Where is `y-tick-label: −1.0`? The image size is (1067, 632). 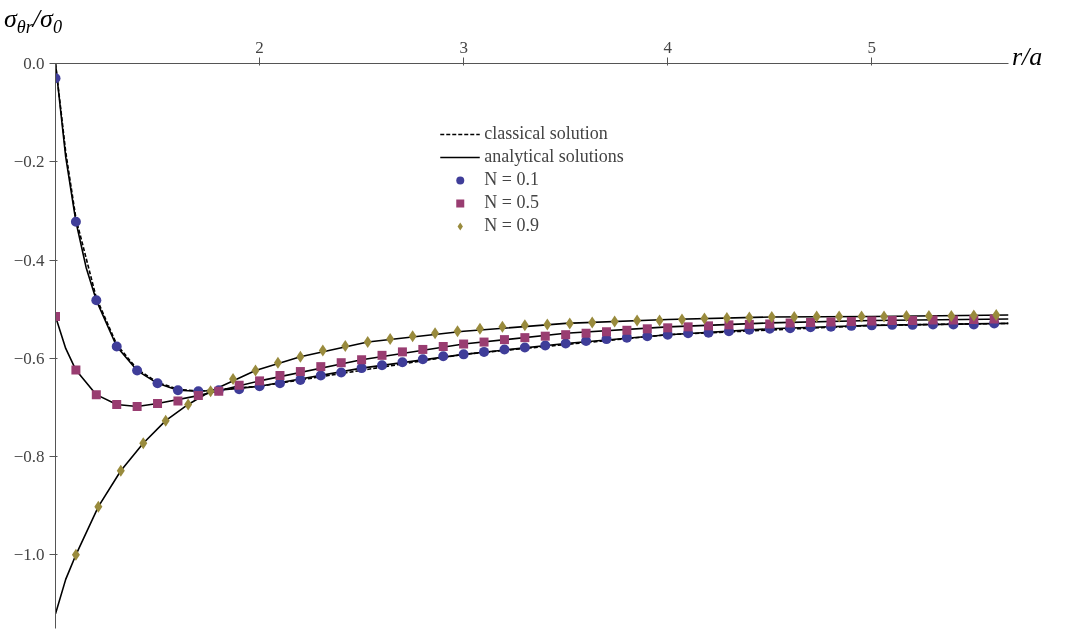 y-tick-label: −1.0 is located at coordinates (29, 555).